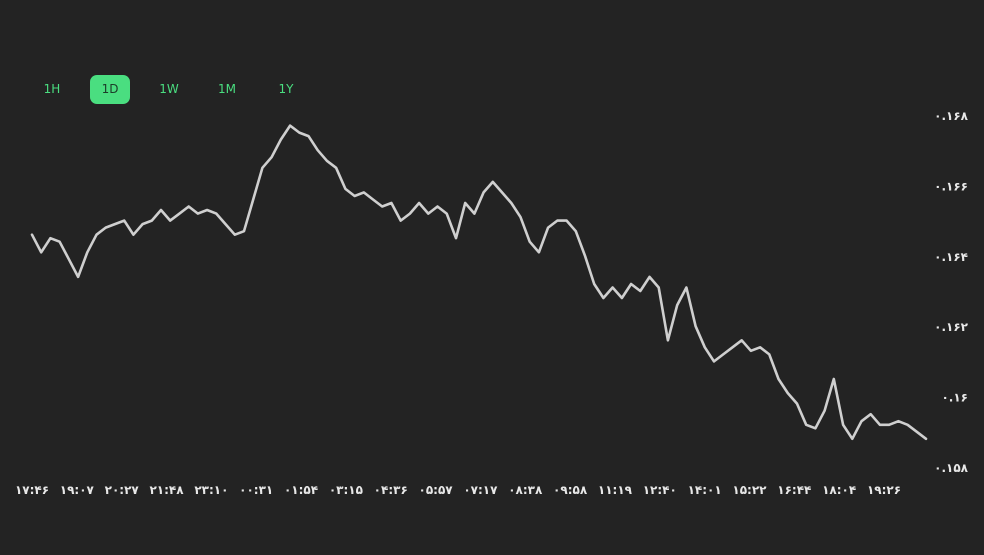 The image size is (984, 555). Describe the element at coordinates (52, 89) in the screenshot. I see `tab-1h: 1H` at that location.